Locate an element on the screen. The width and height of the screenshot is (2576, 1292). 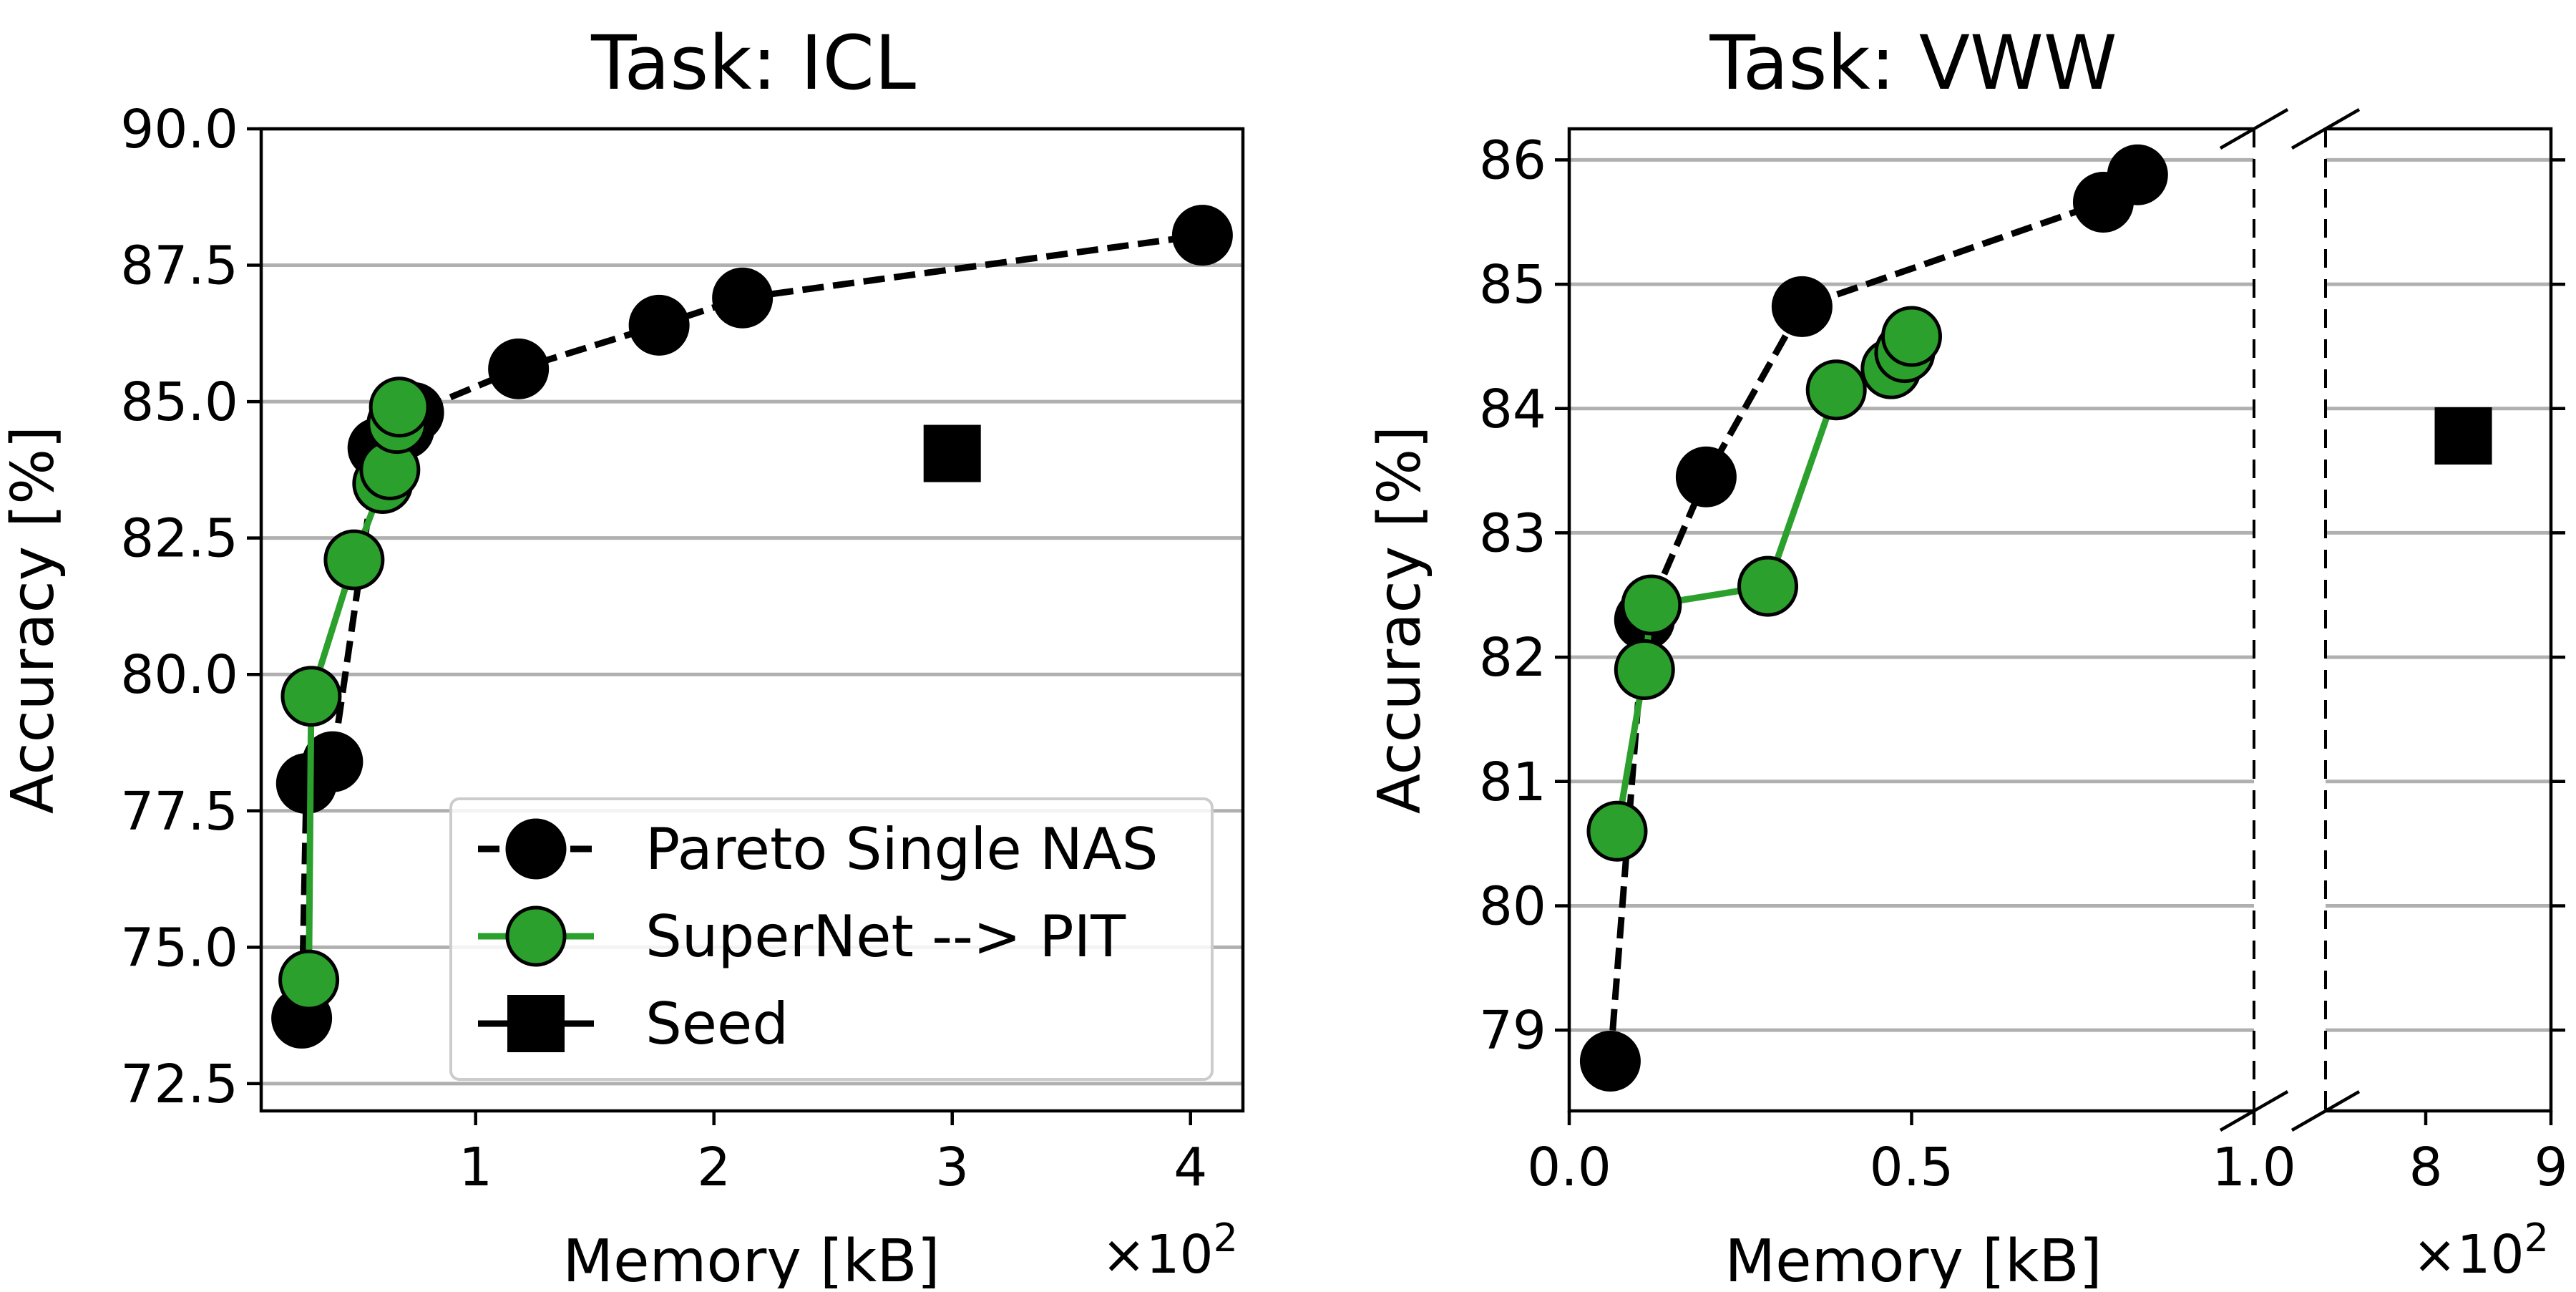
legend-box is located at coordinates (831, 939).